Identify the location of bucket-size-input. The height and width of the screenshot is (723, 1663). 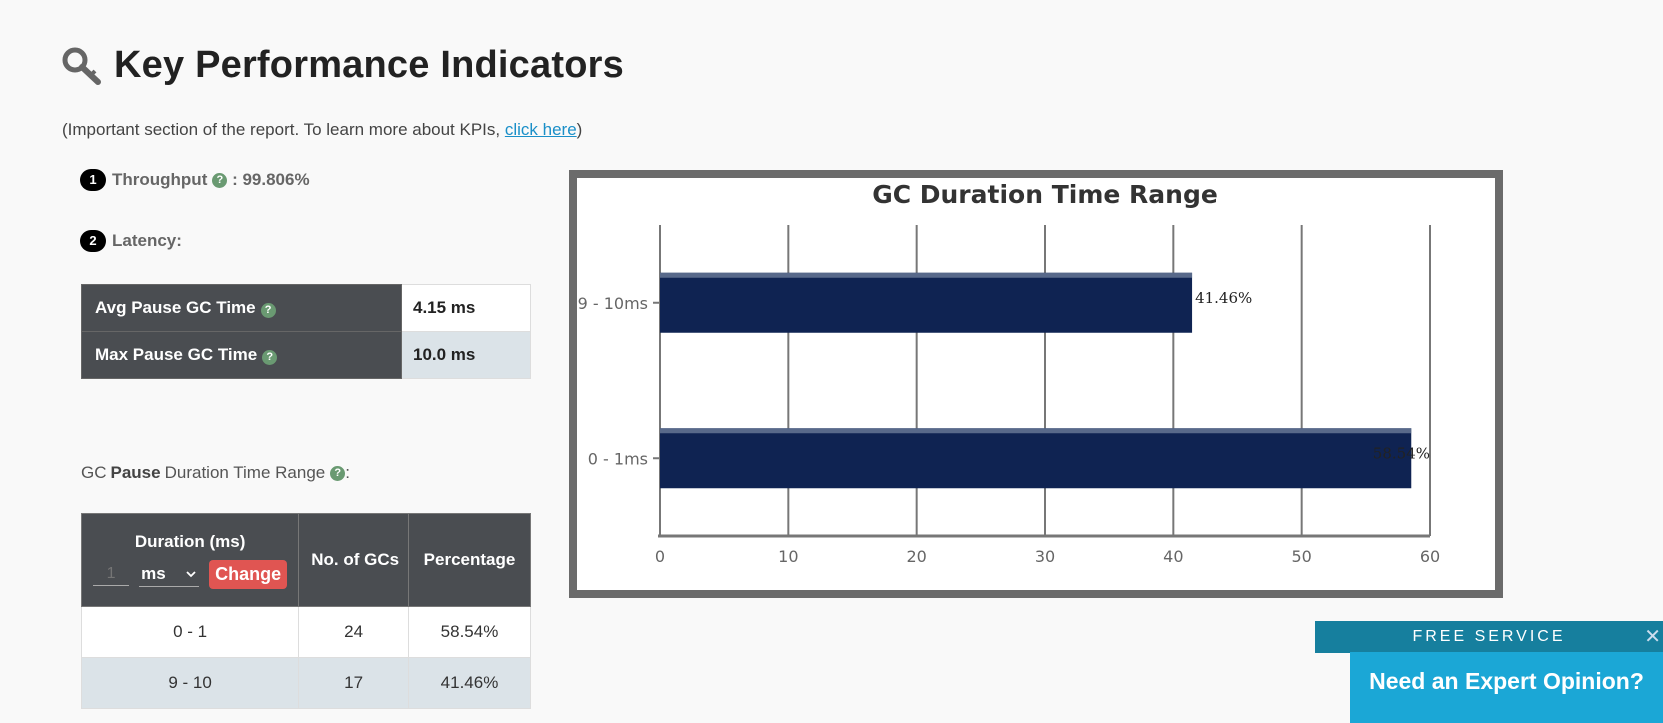
(111, 574).